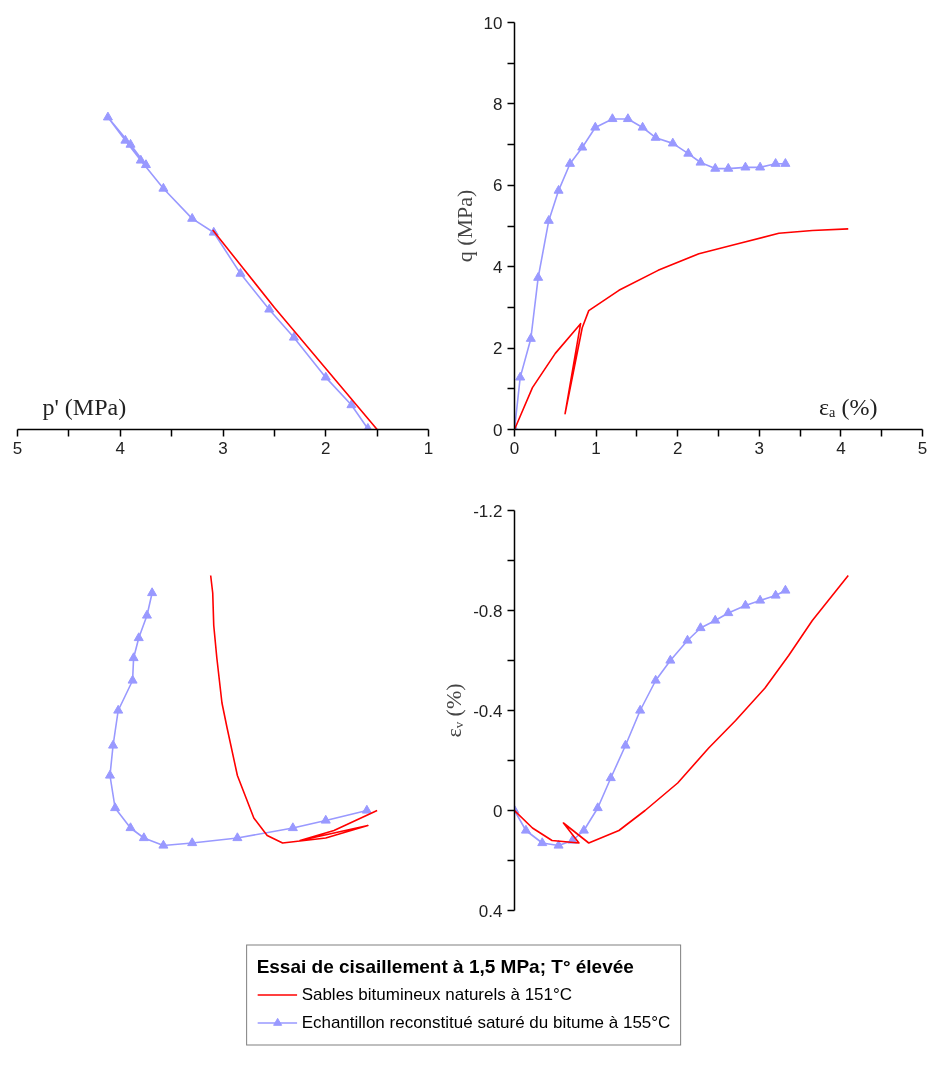 Image resolution: width=927 pixels, height=1070 pixels. I want to click on y-tick-label: 4, so click(498, 267).